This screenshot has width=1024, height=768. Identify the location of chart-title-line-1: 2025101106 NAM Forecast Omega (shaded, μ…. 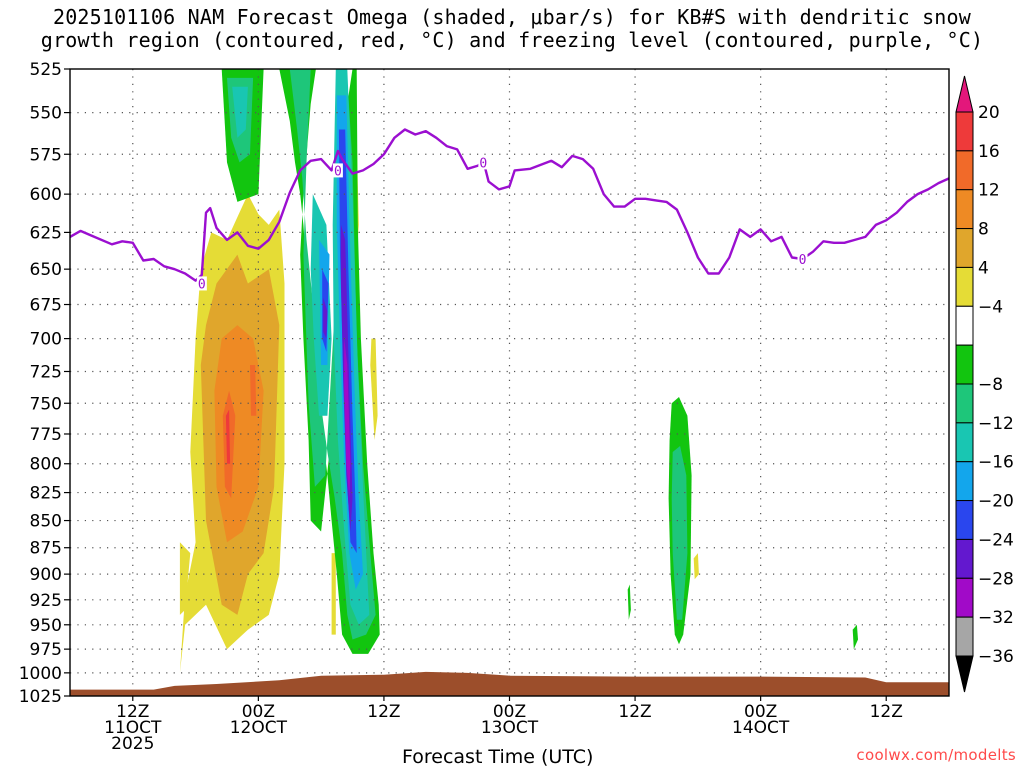
(512, 17).